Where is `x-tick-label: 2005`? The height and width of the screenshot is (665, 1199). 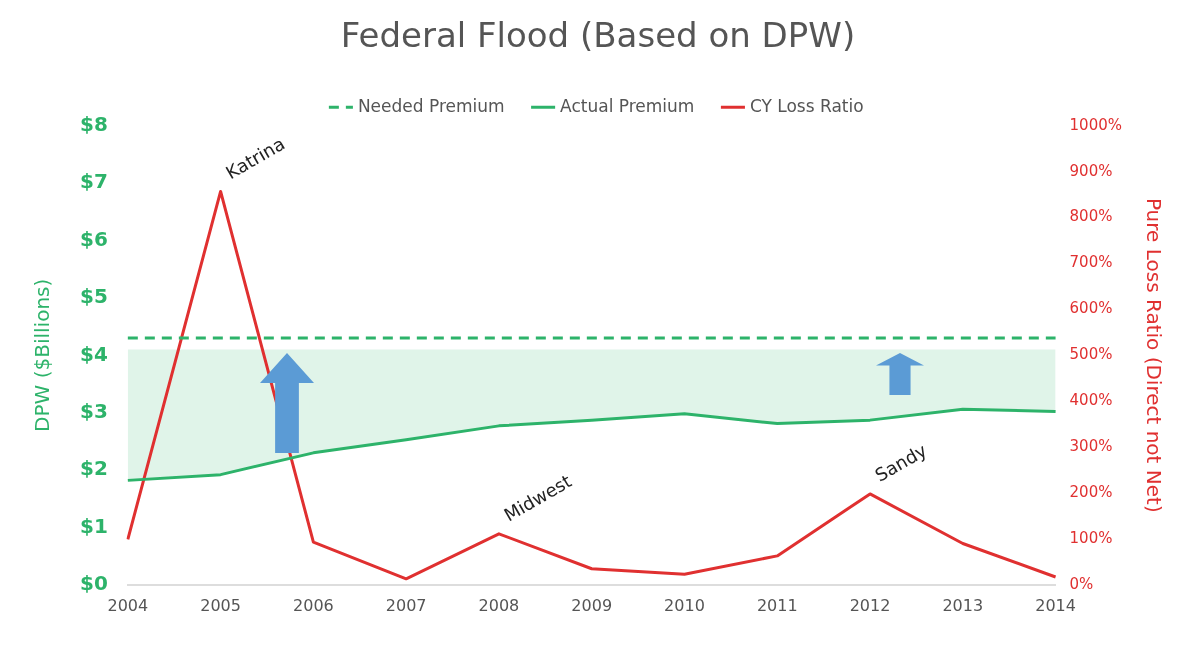 x-tick-label: 2005 is located at coordinates (220, 605).